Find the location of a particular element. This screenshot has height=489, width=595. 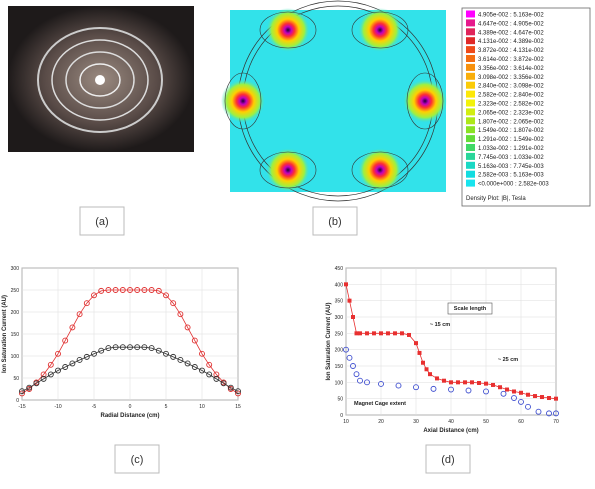

legend-label: 1.807e-002 : 2.065e-002 is located at coordinates (511, 122).